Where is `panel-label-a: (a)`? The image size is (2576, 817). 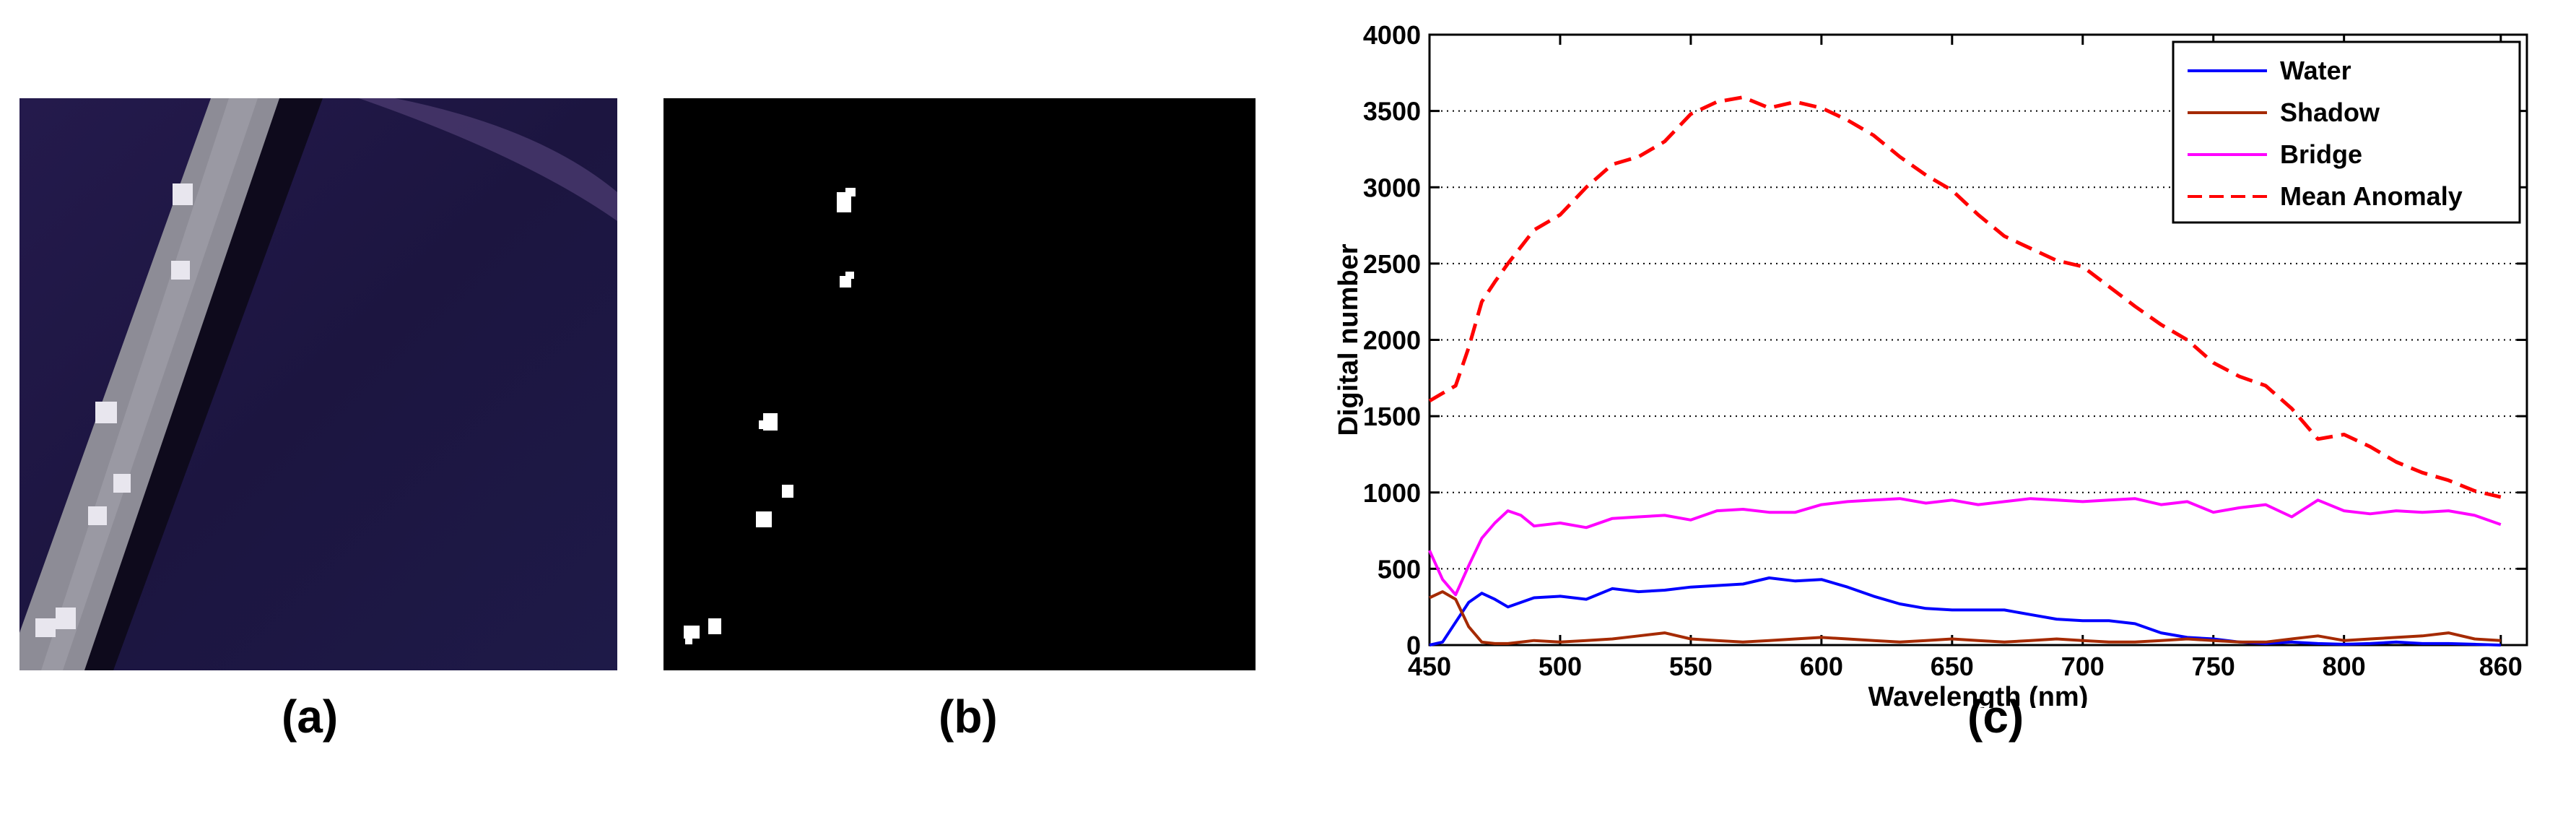 panel-label-a: (a) is located at coordinates (310, 717).